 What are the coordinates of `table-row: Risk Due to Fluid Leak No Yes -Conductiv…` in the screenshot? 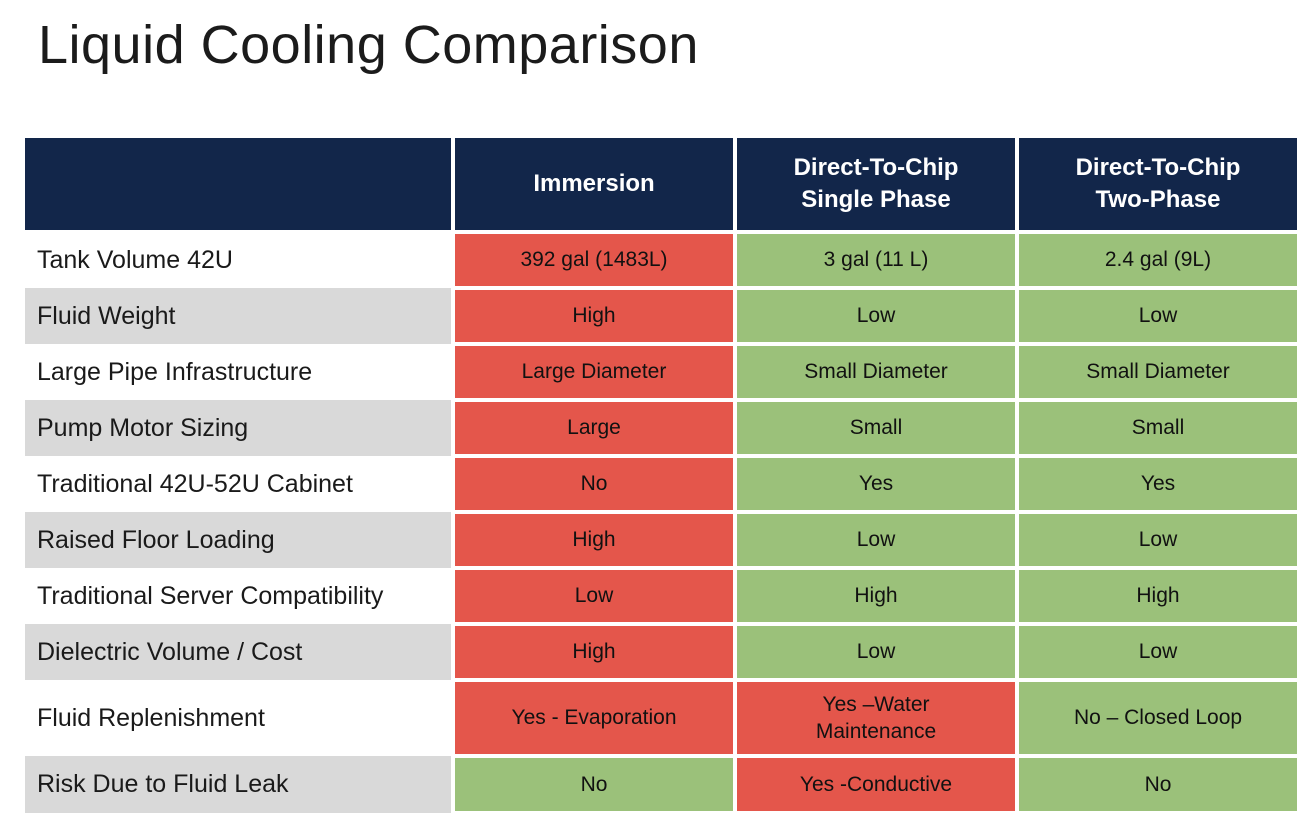 It's located at (661, 784).